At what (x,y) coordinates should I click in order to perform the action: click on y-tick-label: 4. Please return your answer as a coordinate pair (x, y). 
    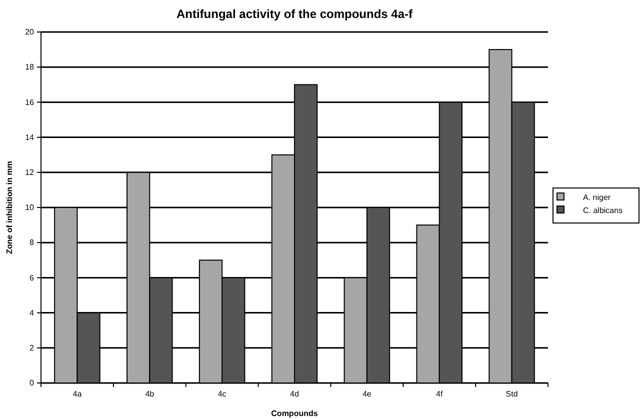
    Looking at the image, I should click on (32, 313).